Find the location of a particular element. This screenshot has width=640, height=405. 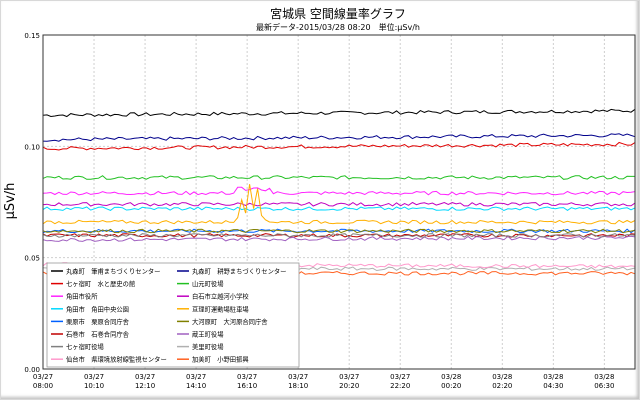

x-tick-time: 16:10 is located at coordinates (247, 386).